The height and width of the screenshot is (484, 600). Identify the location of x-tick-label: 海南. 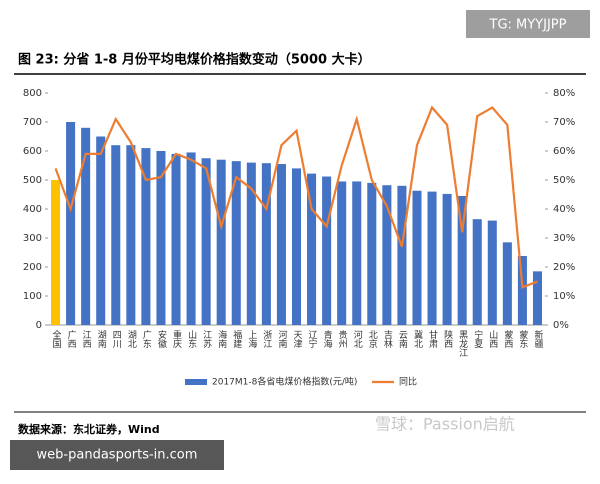
(221, 338).